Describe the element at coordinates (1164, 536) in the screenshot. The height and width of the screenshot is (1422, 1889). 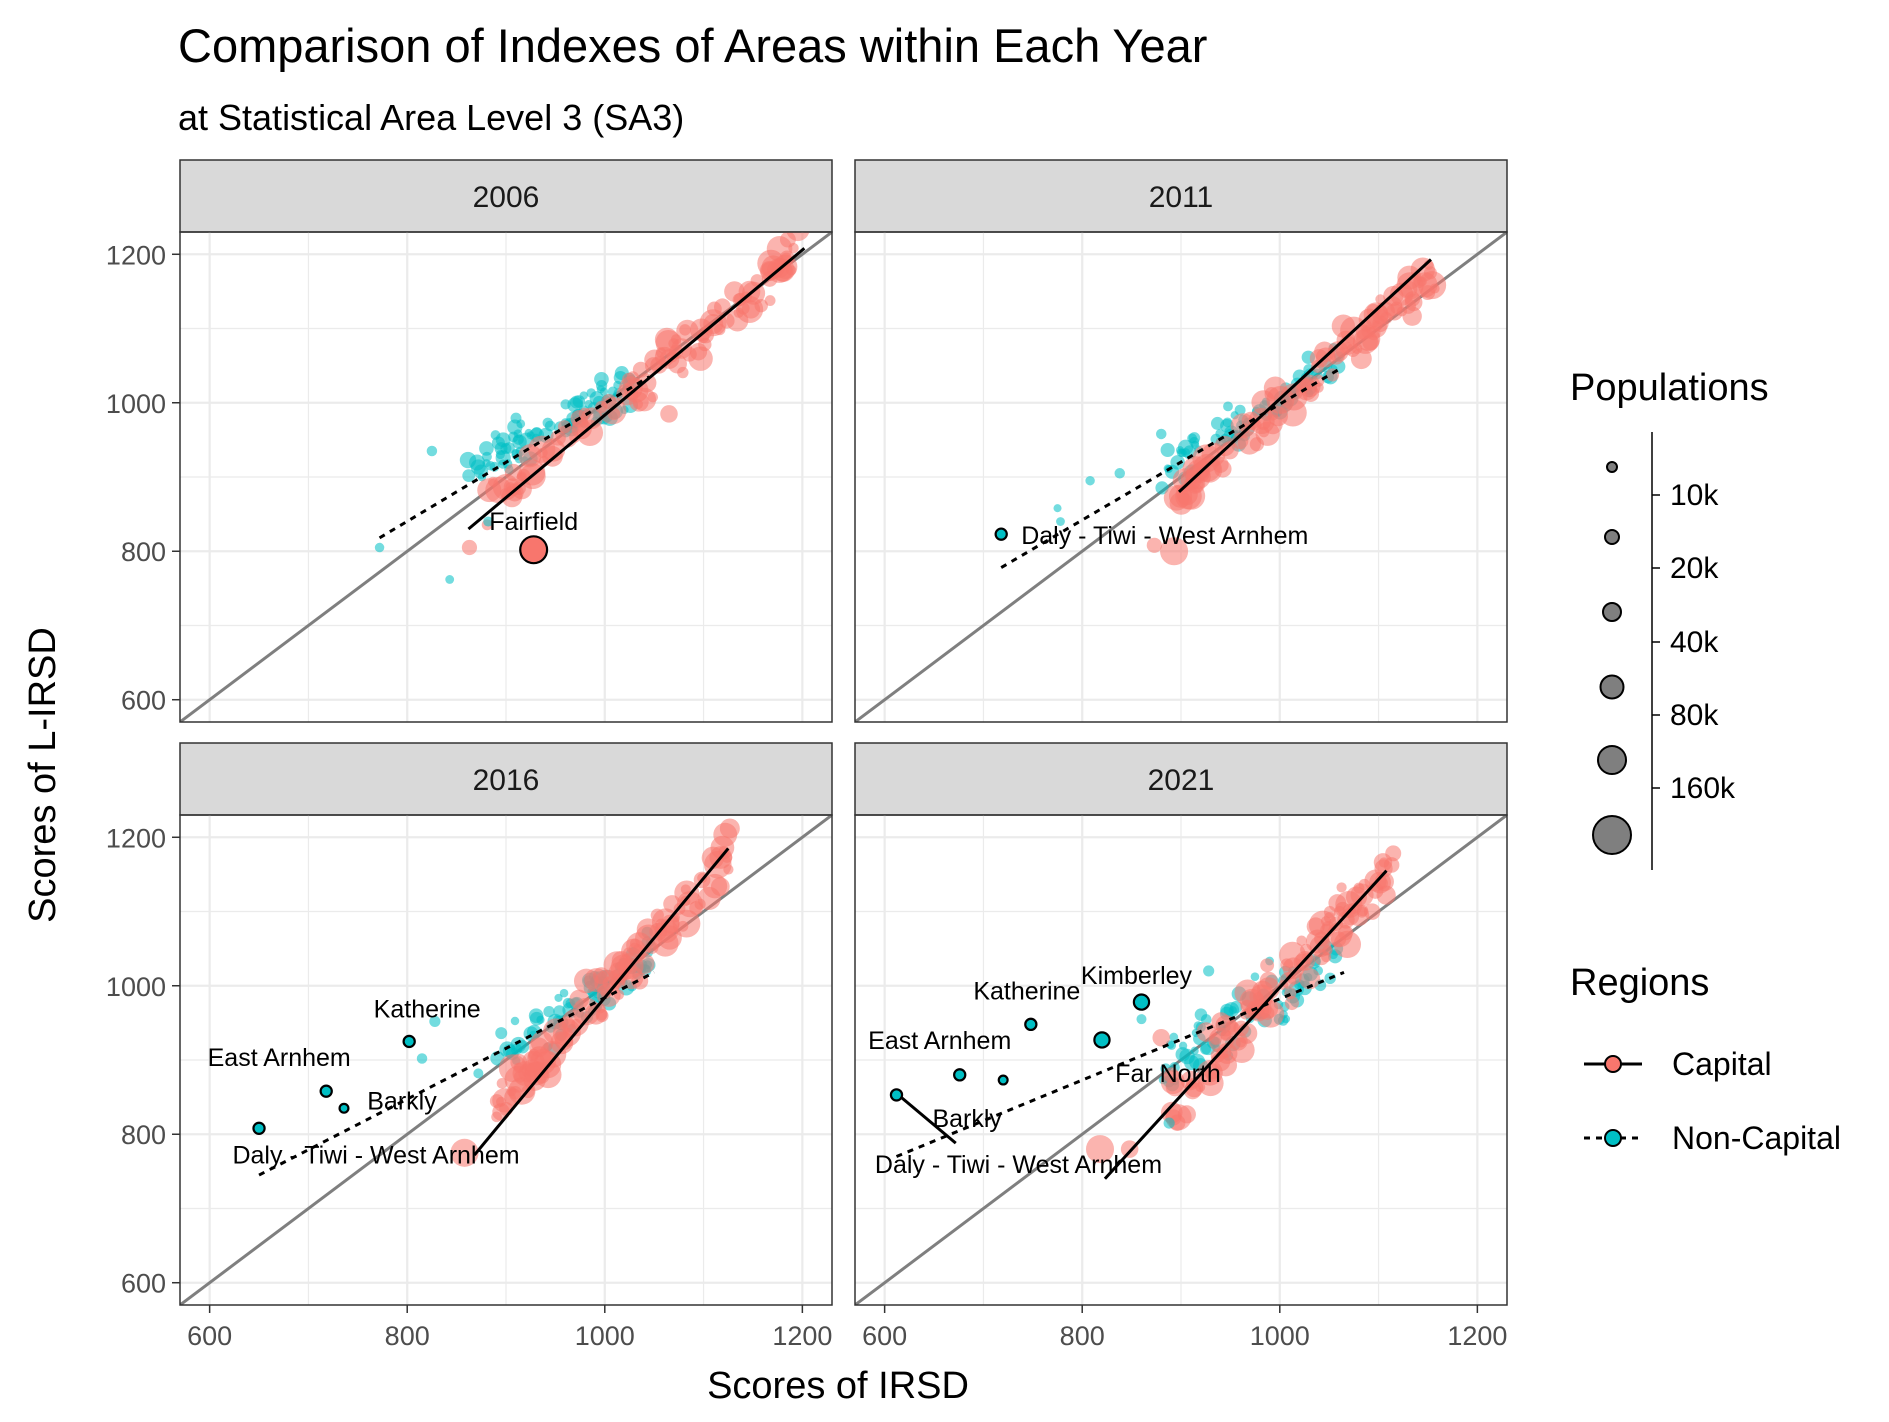
I see `point-label: Daly - Tiwi - West Arnhem` at that location.